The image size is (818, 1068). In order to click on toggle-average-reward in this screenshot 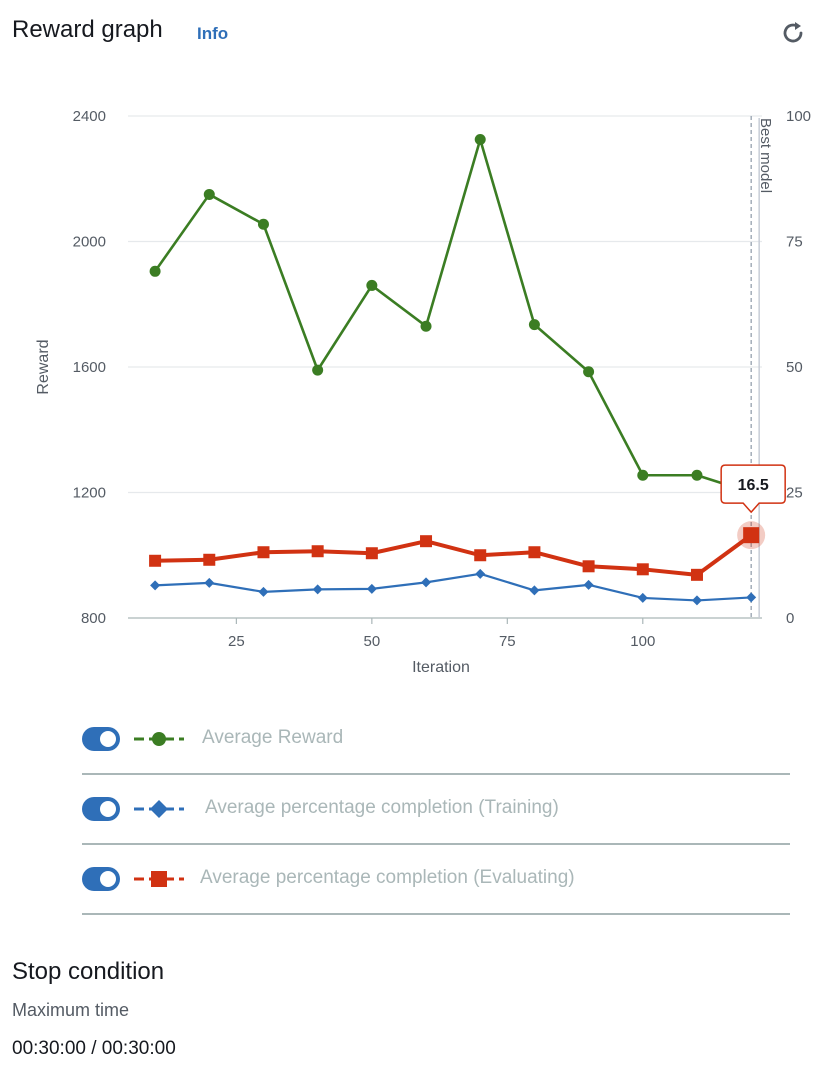, I will do `click(101, 739)`.